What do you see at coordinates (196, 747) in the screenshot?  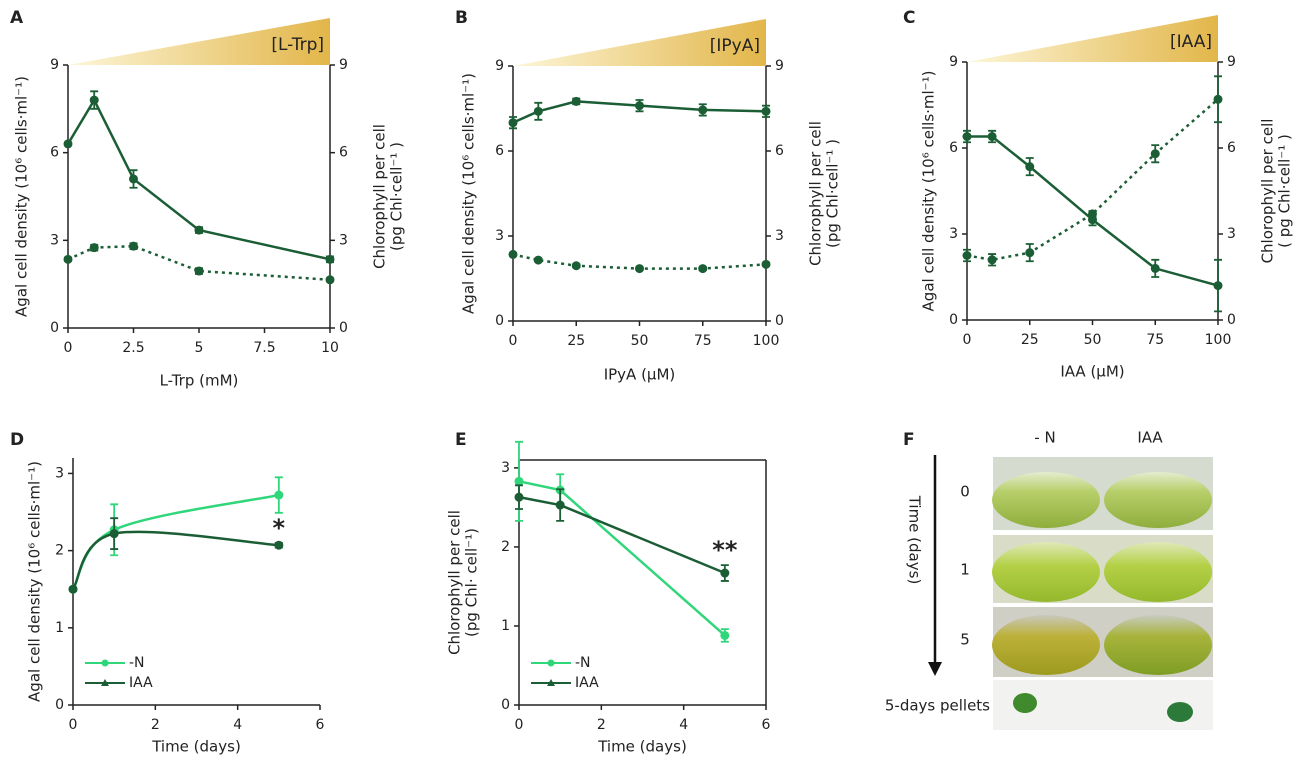 I see `x-axis-label: Time (days)` at bounding box center [196, 747].